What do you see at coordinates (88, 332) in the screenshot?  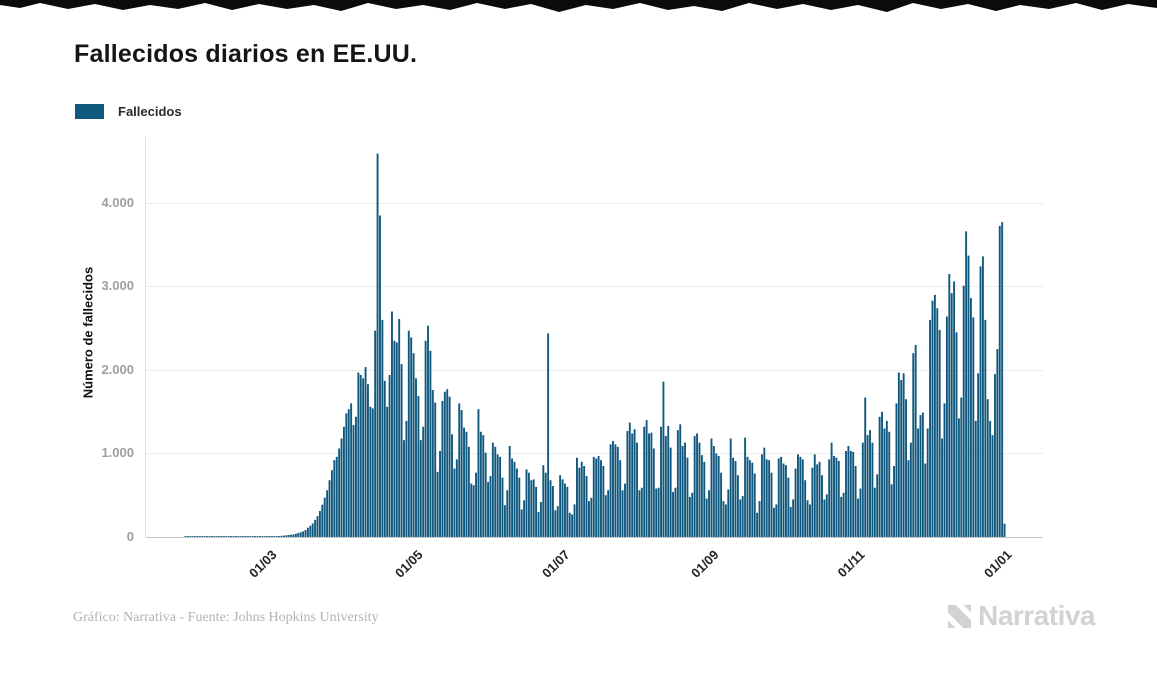 I see `y-axis-title: Número de fallecidos` at bounding box center [88, 332].